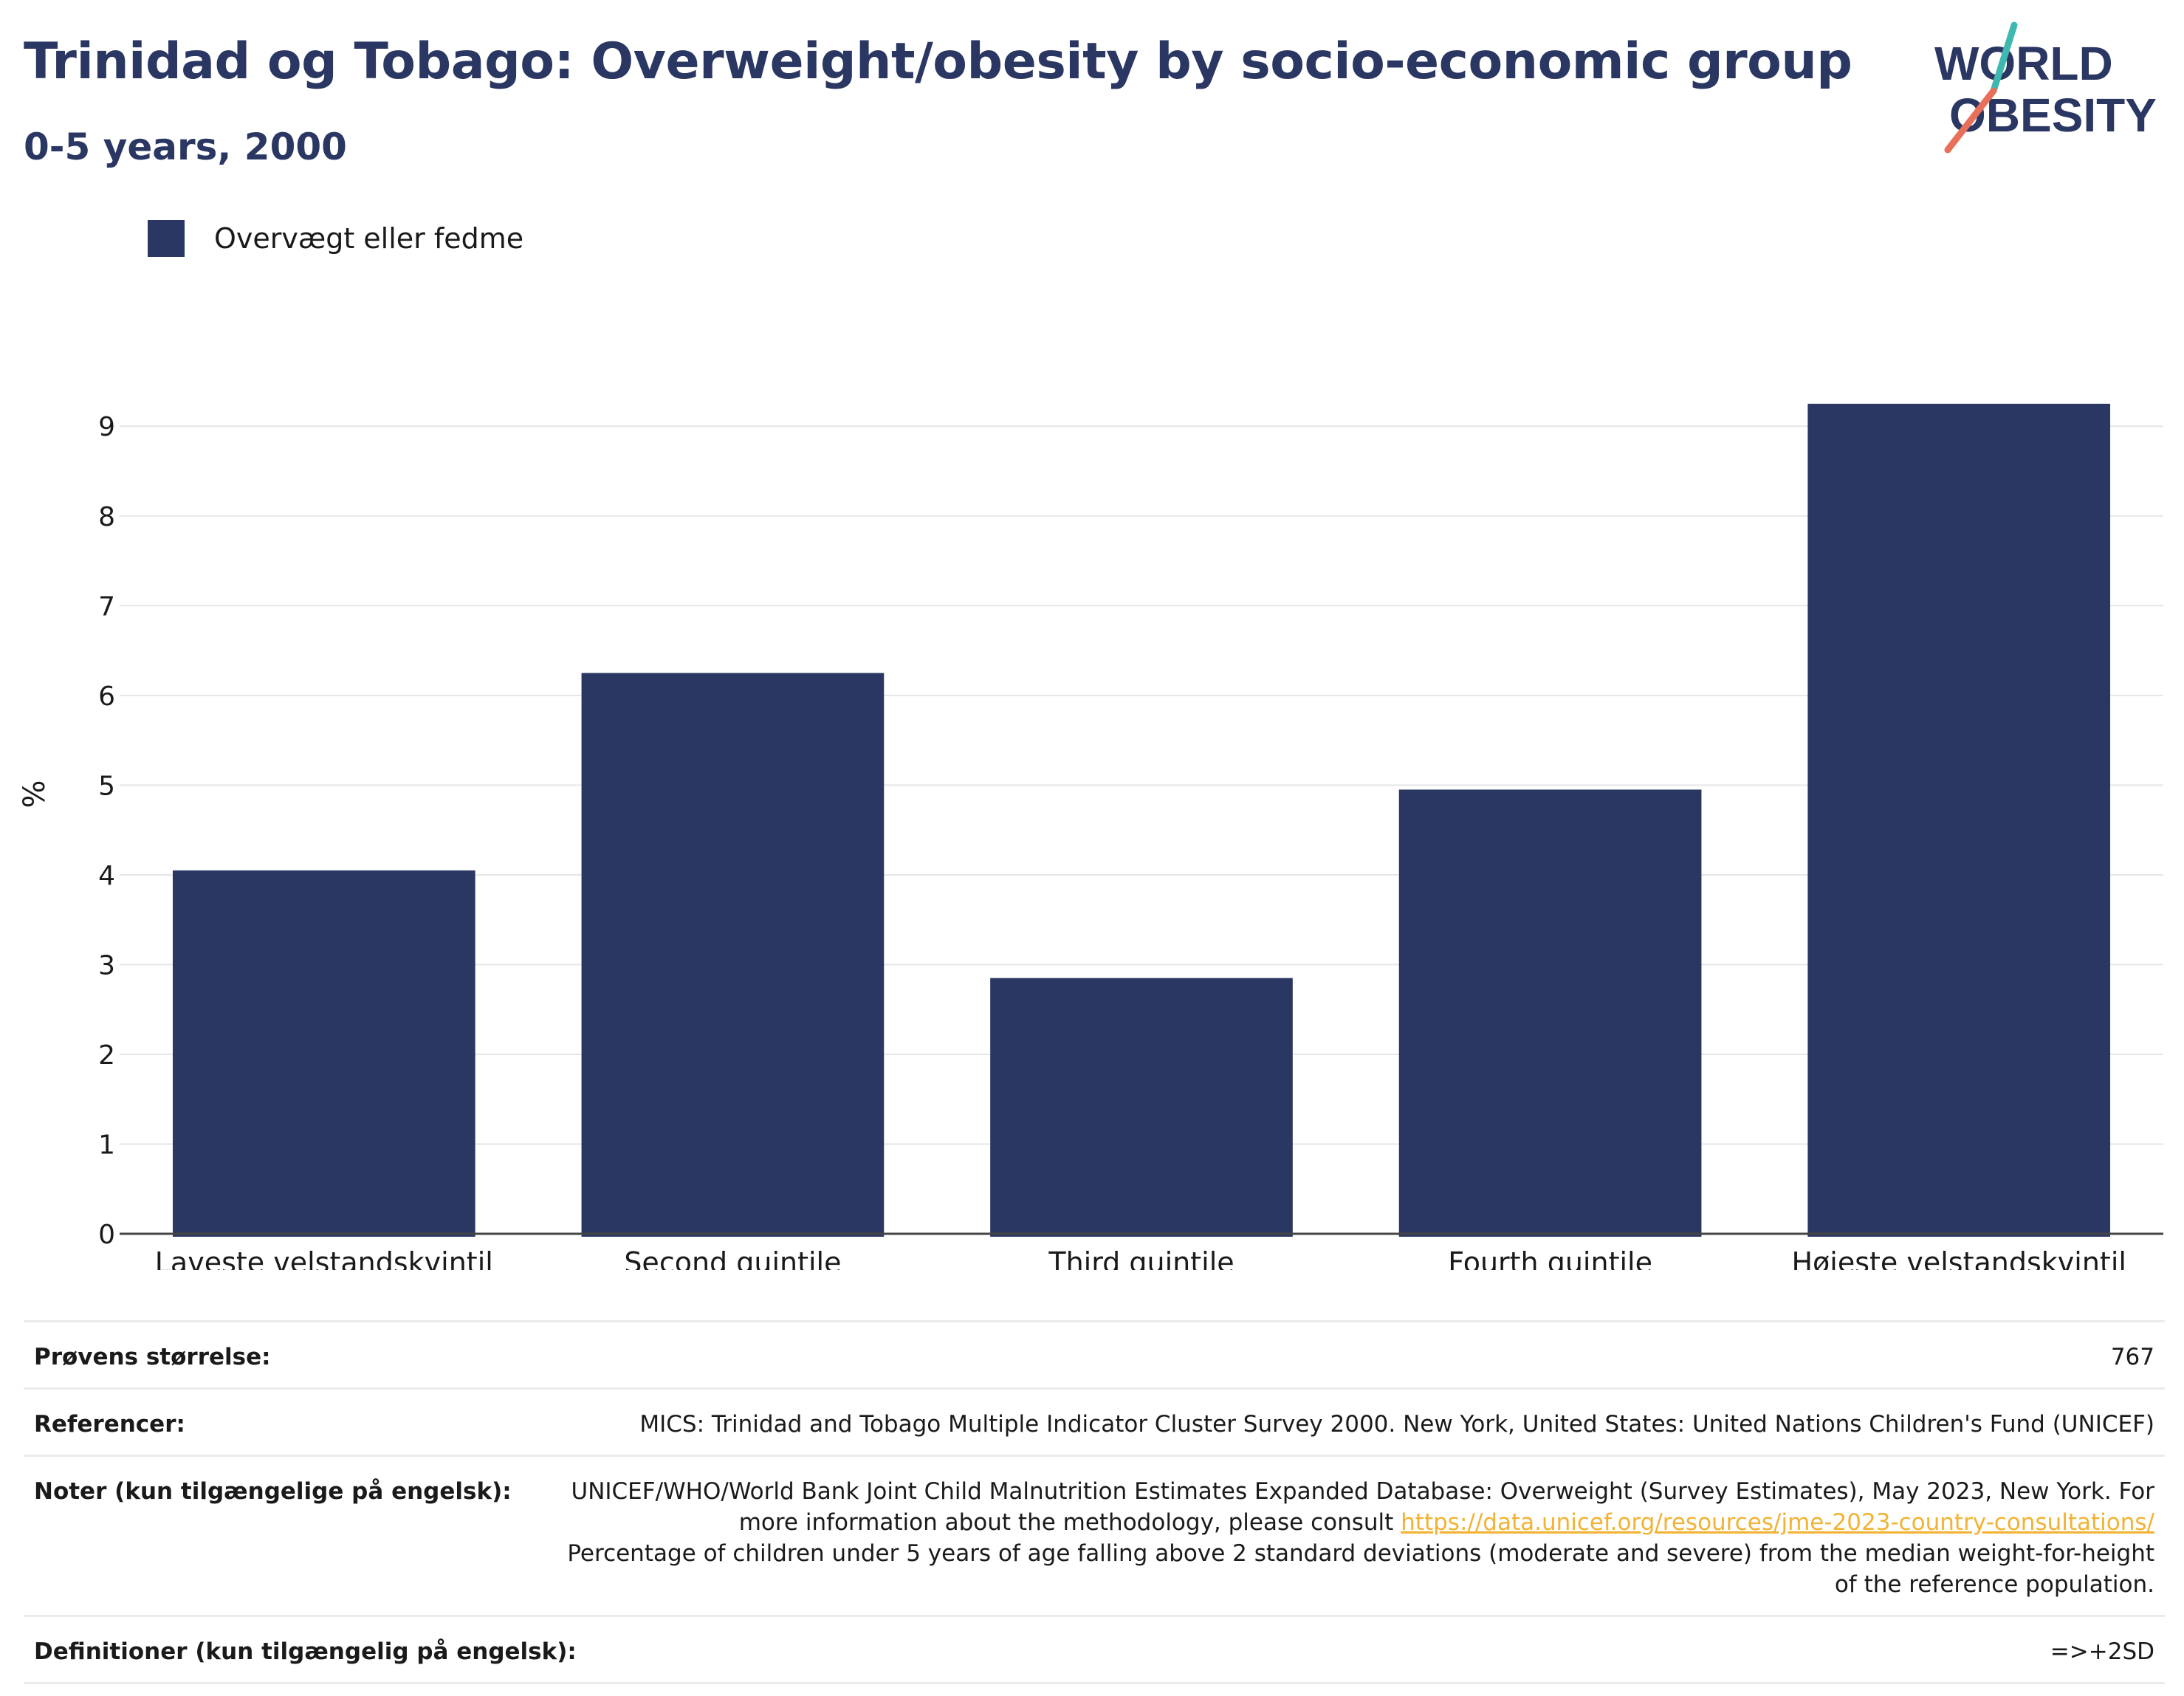 The image size is (2184, 1696). Describe the element at coordinates (1959, 1258) in the screenshot. I see `x-tick-label: Højeste velstandskvintil` at that location.